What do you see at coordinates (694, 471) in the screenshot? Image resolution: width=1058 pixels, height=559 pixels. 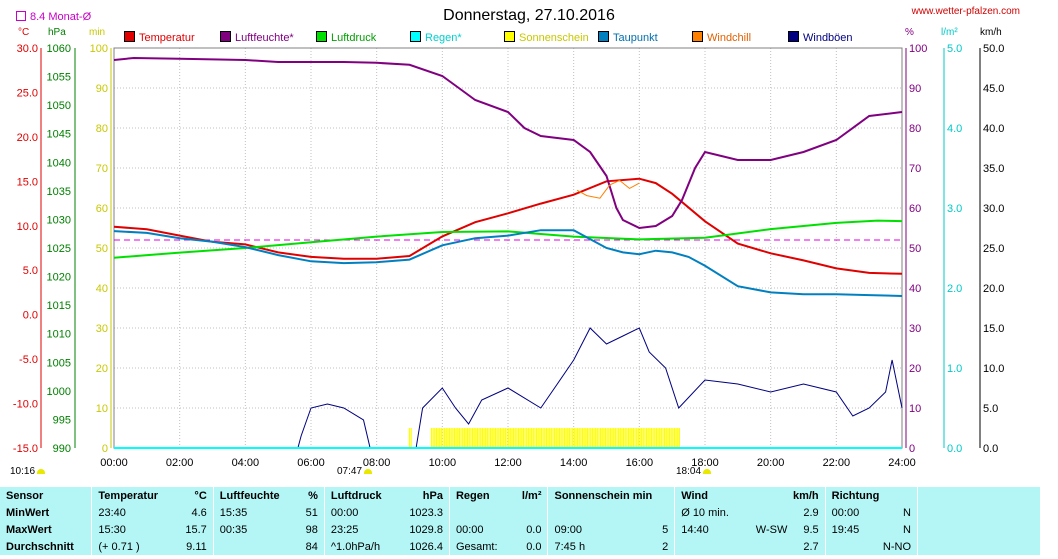 I see `sunset-label: 18:04` at bounding box center [694, 471].